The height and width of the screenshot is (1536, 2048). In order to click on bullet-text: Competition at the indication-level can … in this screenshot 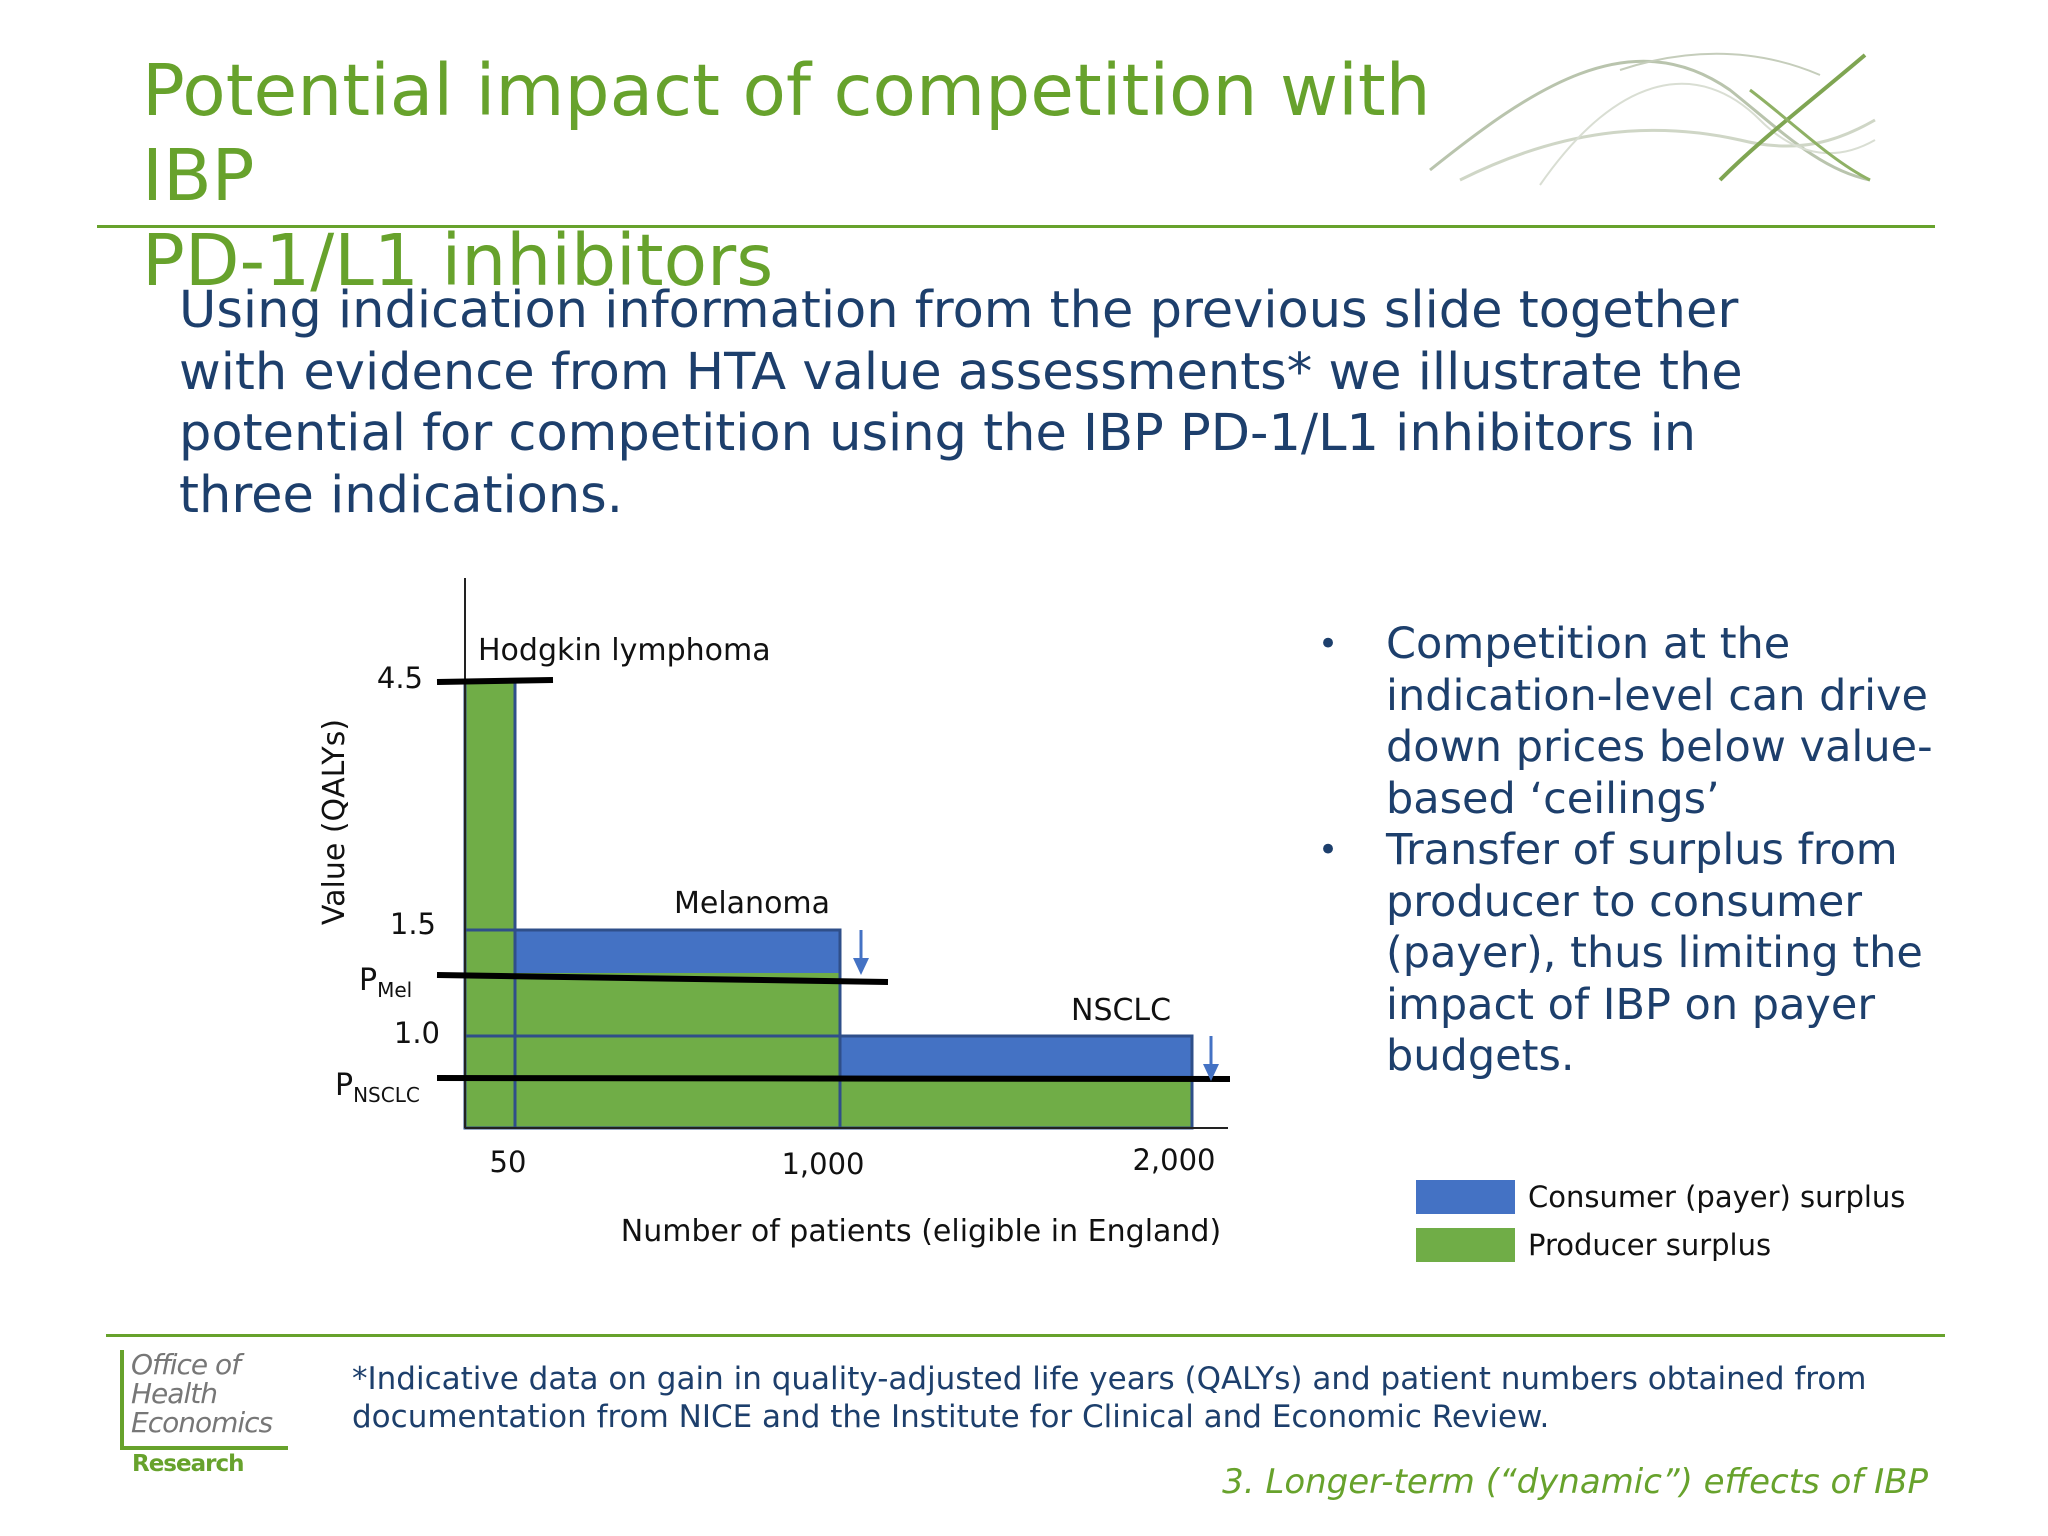, I will do `click(1659, 721)`.